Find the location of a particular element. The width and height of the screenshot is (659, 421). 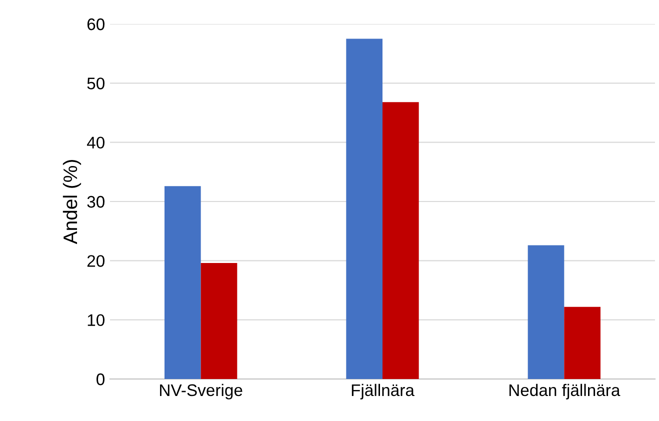

y-tick-label: 20 is located at coordinates (95, 261).